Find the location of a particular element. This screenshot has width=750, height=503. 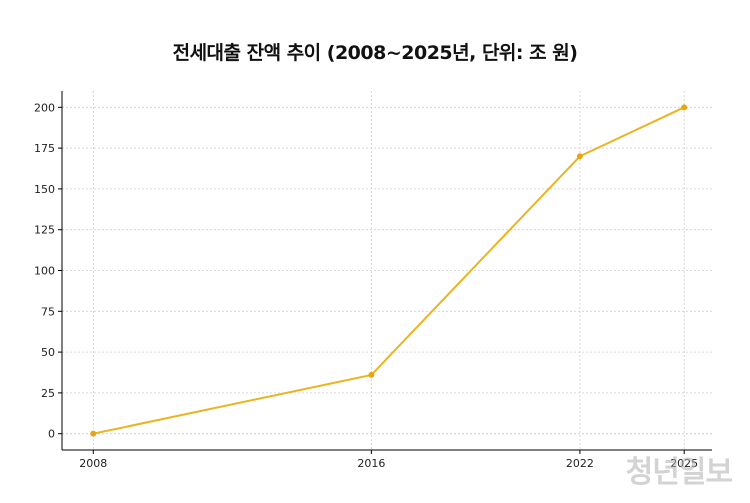

y-tick-label: 100 is located at coordinates (44, 271).